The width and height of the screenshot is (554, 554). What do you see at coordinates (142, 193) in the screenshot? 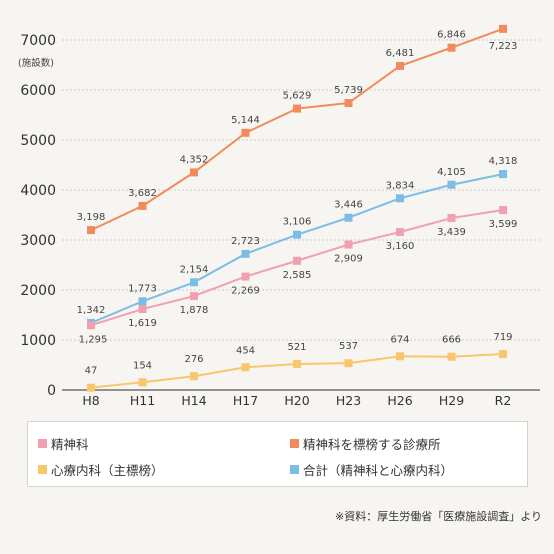
I see `data-label: 3,682` at bounding box center [142, 193].